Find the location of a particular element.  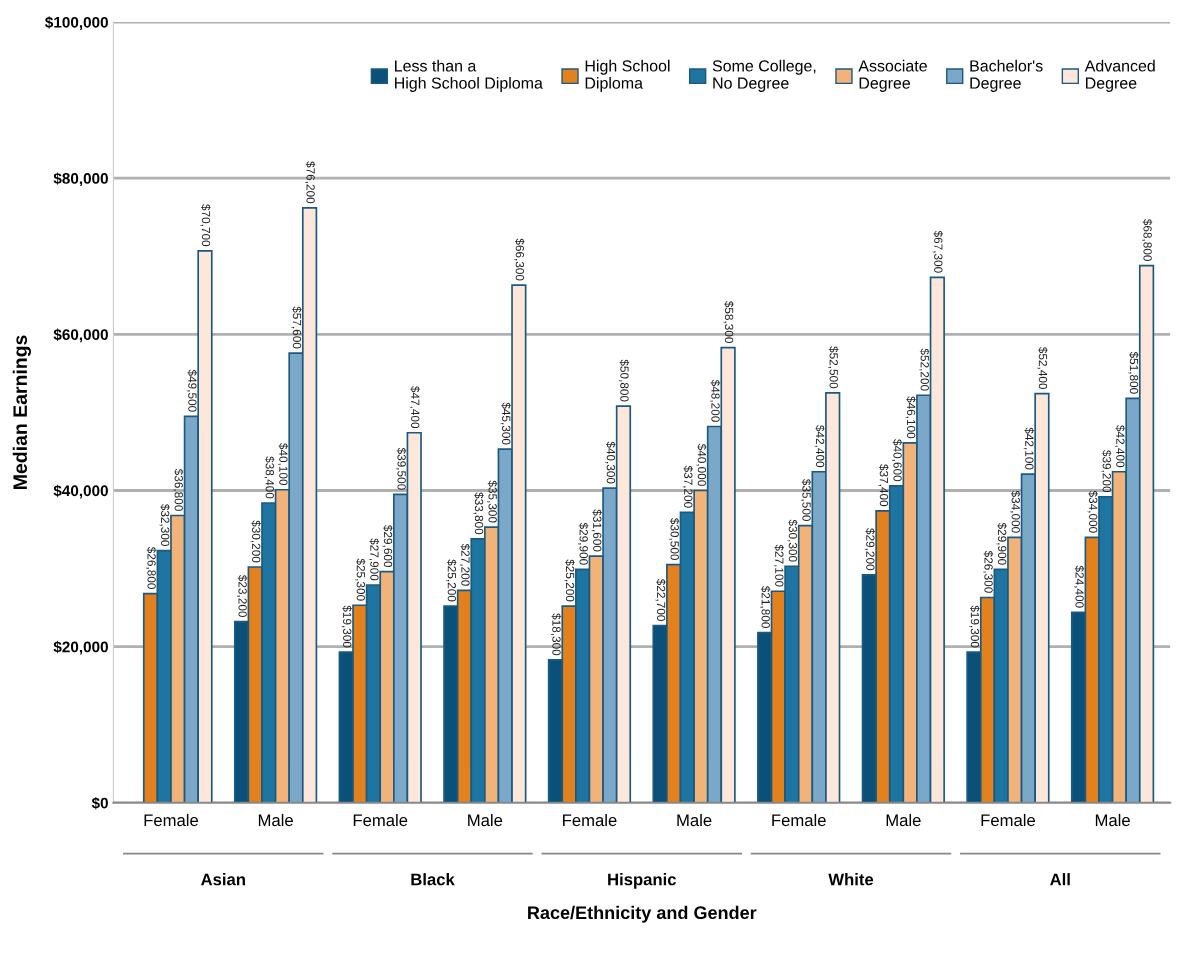

y-tick-label: $80,000 is located at coordinates (80, 179).